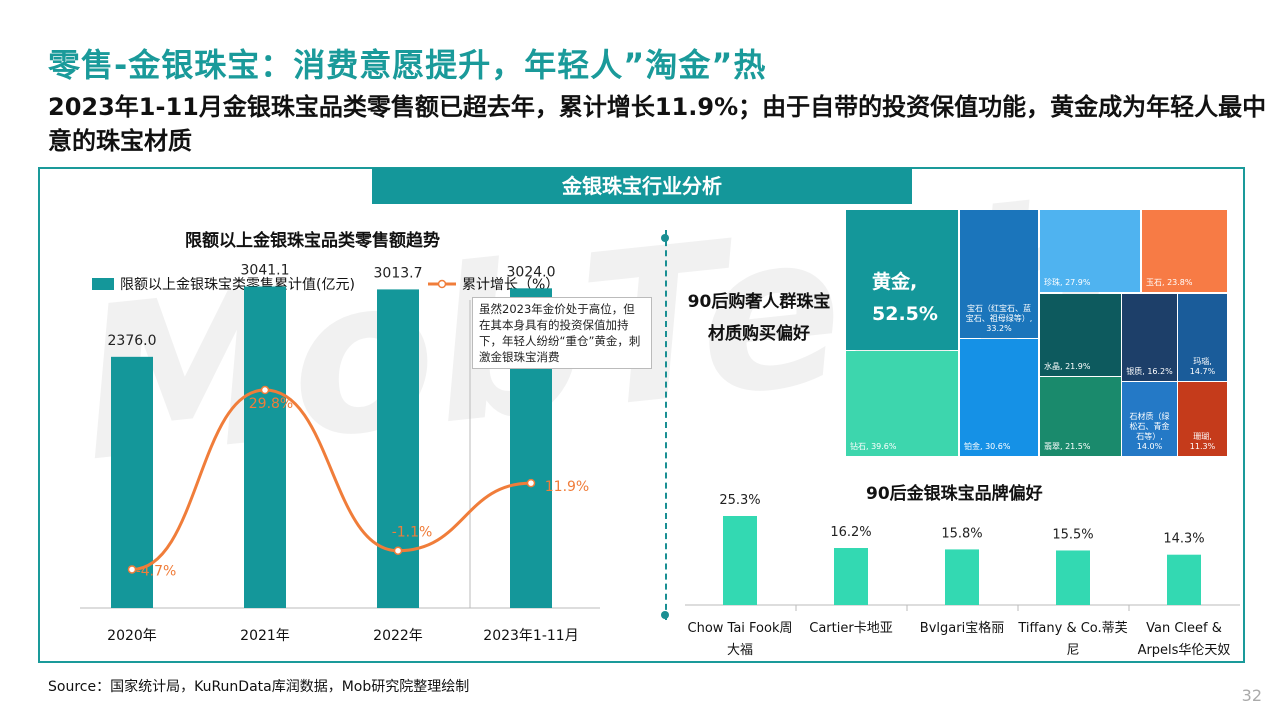 The width and height of the screenshot is (1280, 720). Describe the element at coordinates (1202, 441) in the screenshot. I see `treemap-label-11: 珊瑚, 11.3%` at that location.